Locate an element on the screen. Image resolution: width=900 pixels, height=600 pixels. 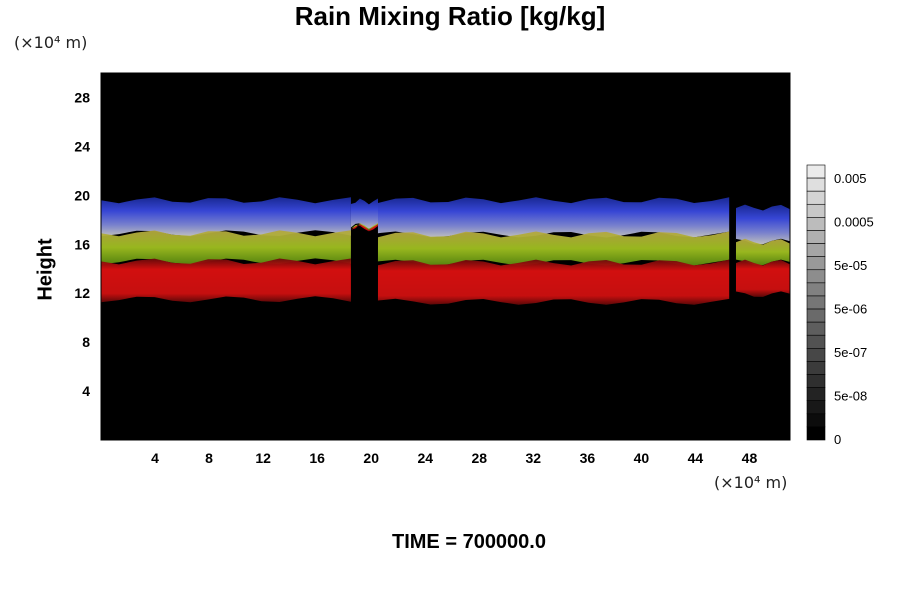
x-axis: 4 8 12 16 20 24 28 32 36 40 44 48 is located at coordinates (454, 458).